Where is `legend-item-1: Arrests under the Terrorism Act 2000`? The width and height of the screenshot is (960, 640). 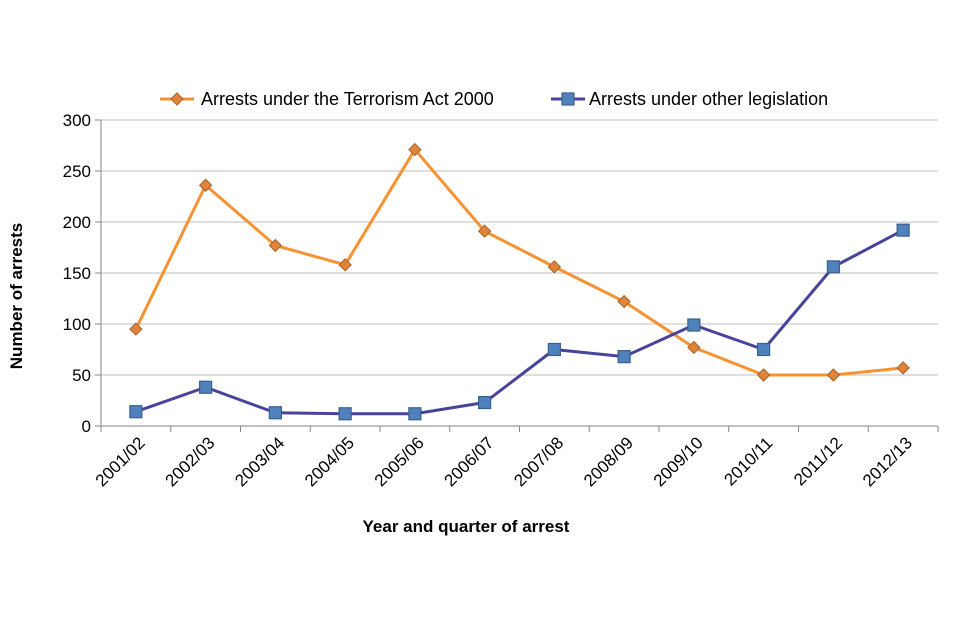
legend-item-1: Arrests under the Terrorism Act 2000 is located at coordinates (327, 99).